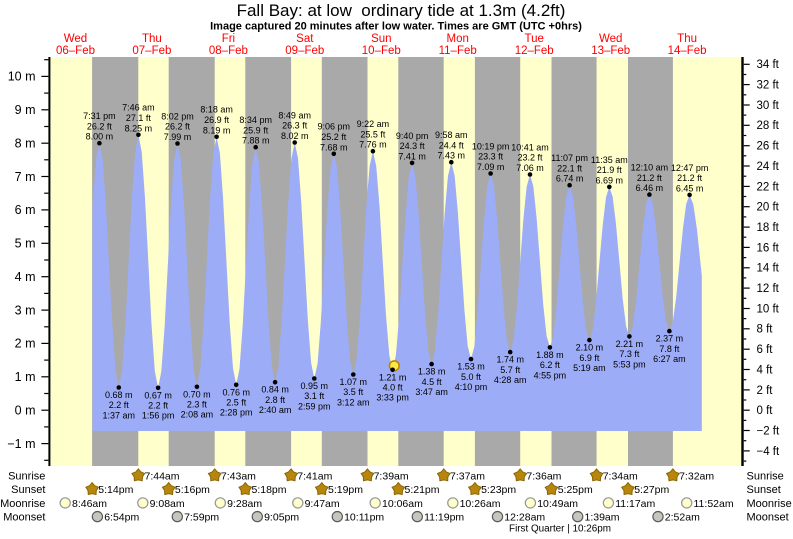 The width and height of the screenshot is (793, 539). Describe the element at coordinates (498, 490) in the screenshot. I see `svg-text: 5:23pm` at that location.